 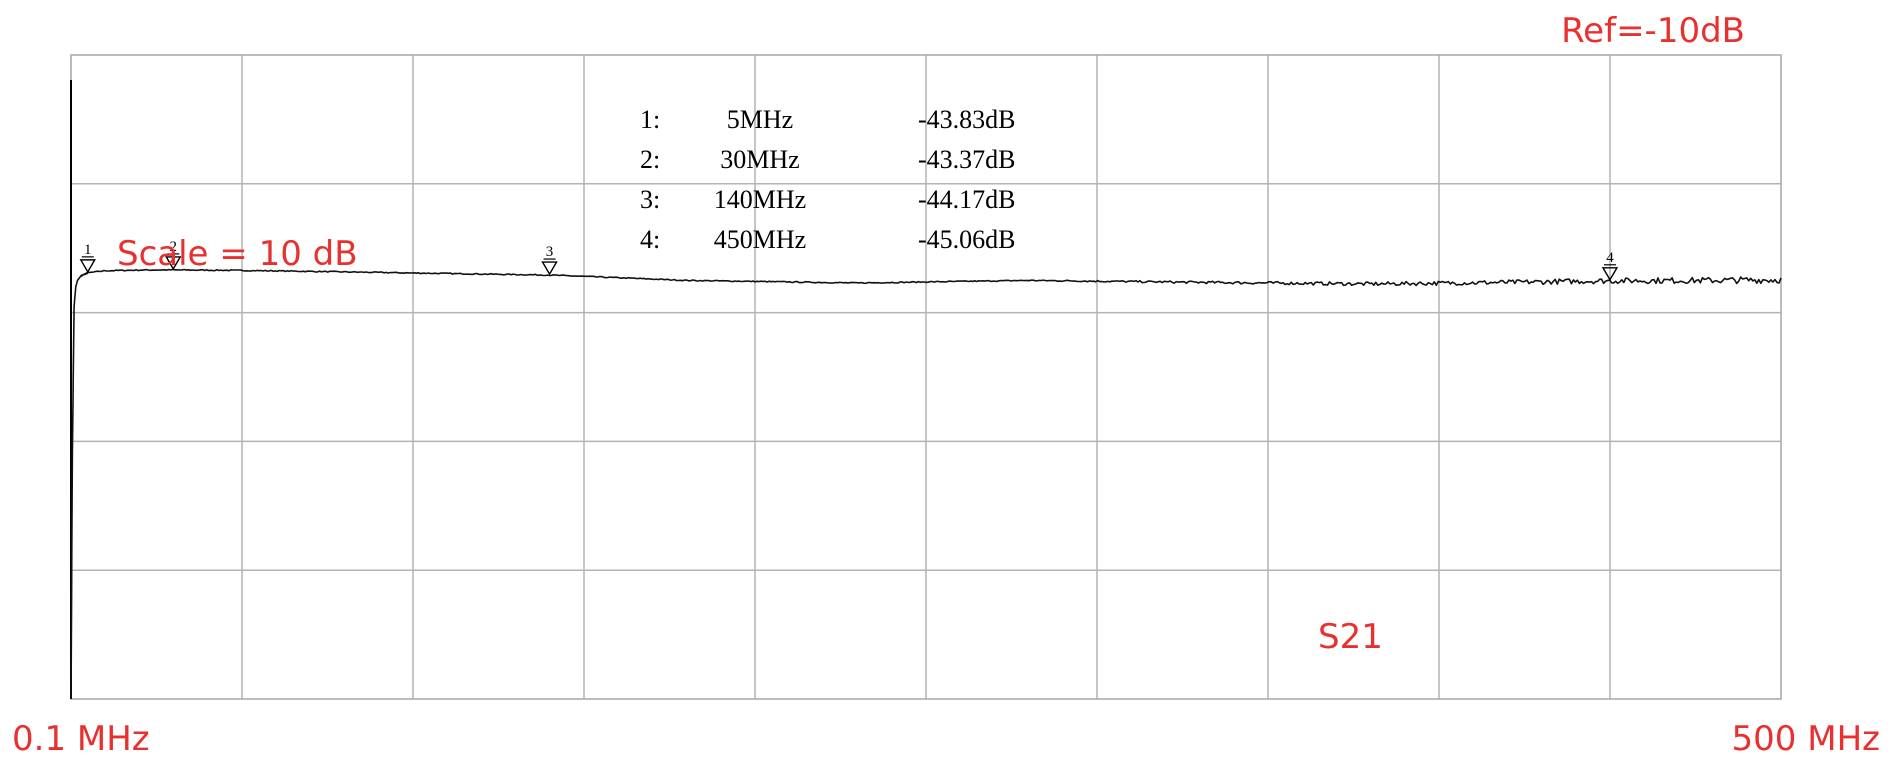 What do you see at coordinates (967, 119) in the screenshot?
I see `marker-table-value: -43.83dB` at bounding box center [967, 119].